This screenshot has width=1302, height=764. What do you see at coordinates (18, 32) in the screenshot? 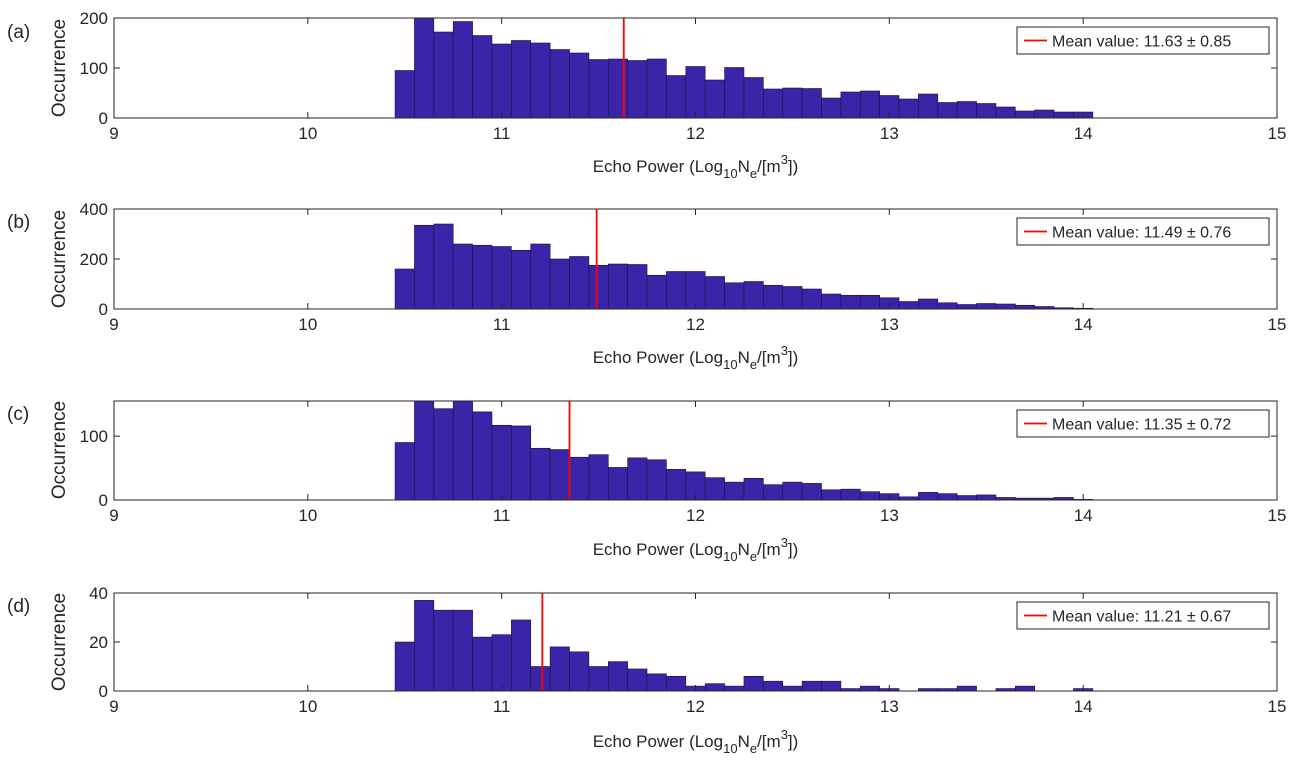
I see `panel-label: (a)` at bounding box center [18, 32].